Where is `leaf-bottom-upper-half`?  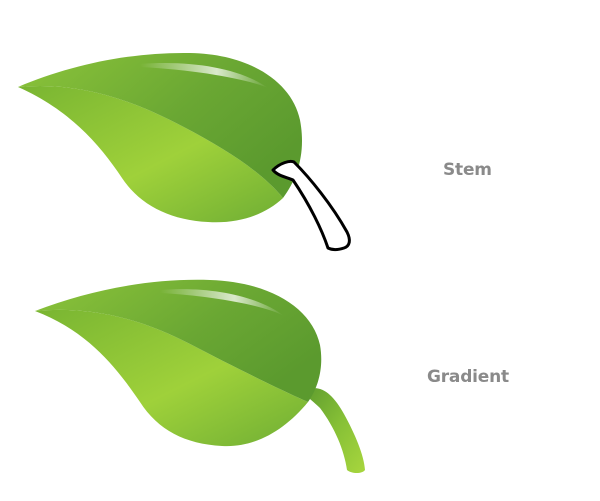 leaf-bottom-upper-half is located at coordinates (178, 340).